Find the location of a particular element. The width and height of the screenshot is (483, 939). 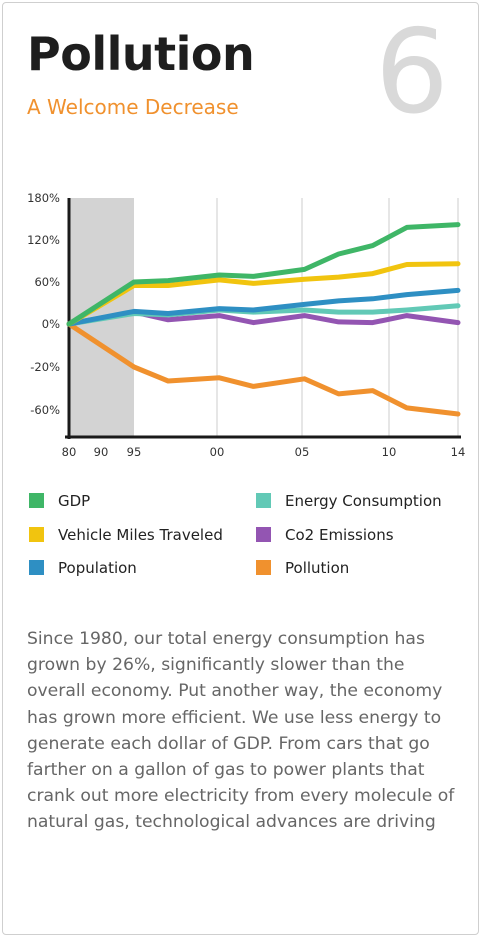

legend-item-pollution: Pollution is located at coordinates (302, 568).